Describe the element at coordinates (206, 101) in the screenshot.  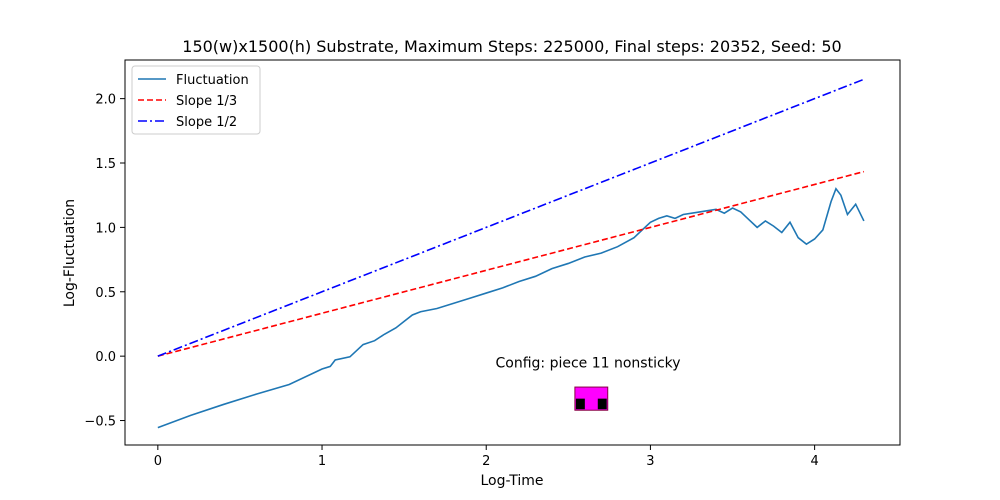
I see `legend-label-2: Slope 1/3` at that location.